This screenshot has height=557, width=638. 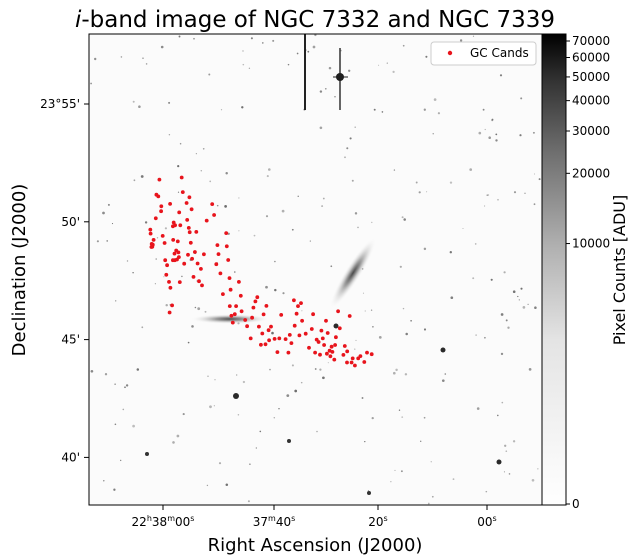 I want to click on x-tick-label: 20s, so click(x=377, y=521).